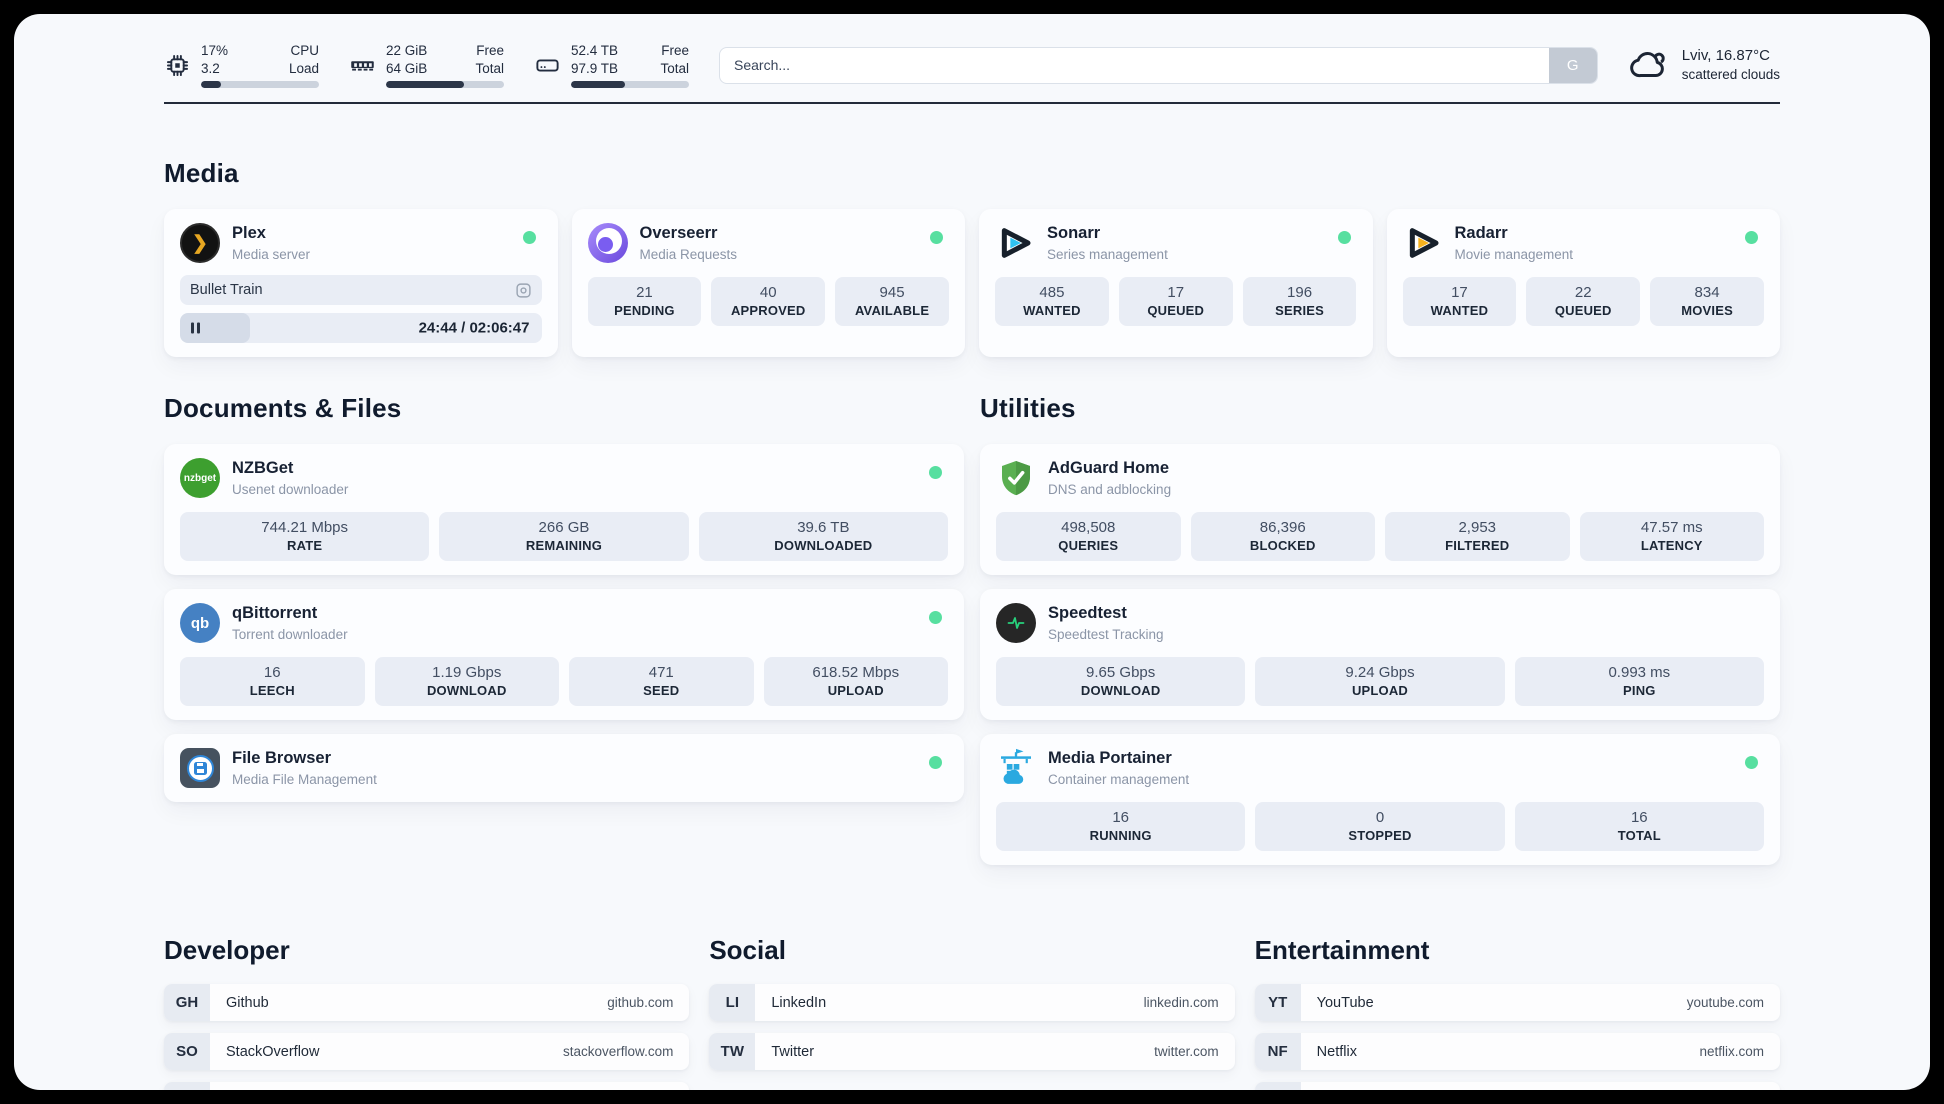 The height and width of the screenshot is (1104, 1944). Describe the element at coordinates (799, 1002) in the screenshot. I see `bookmark-name: LinkedIn` at that location.